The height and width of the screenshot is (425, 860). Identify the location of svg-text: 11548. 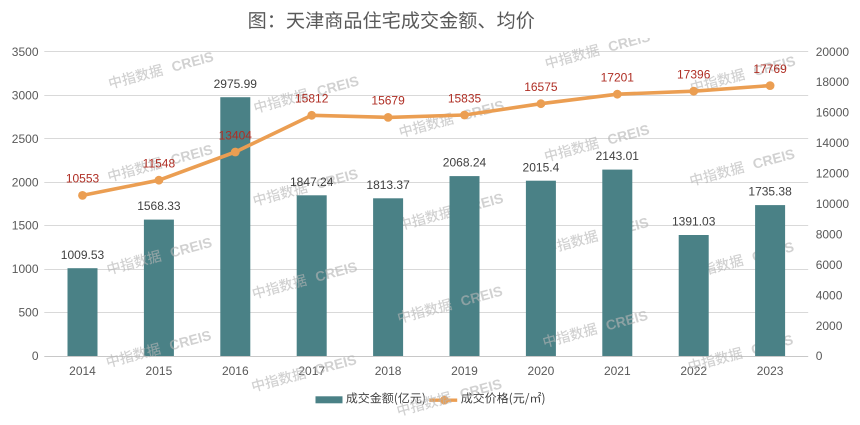
(159, 164).